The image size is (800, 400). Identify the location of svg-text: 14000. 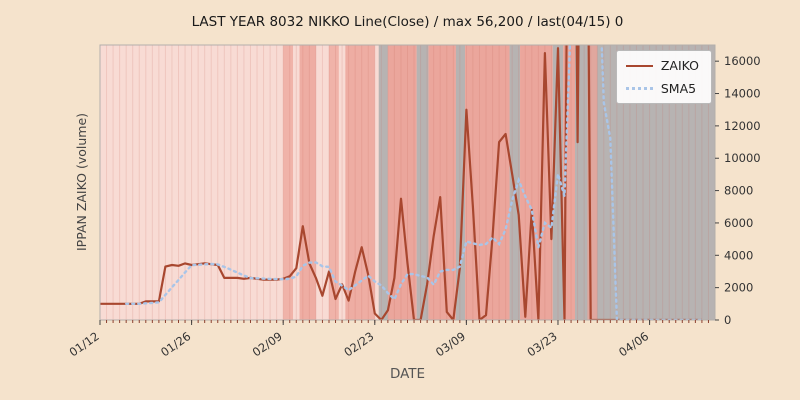
(742, 94).